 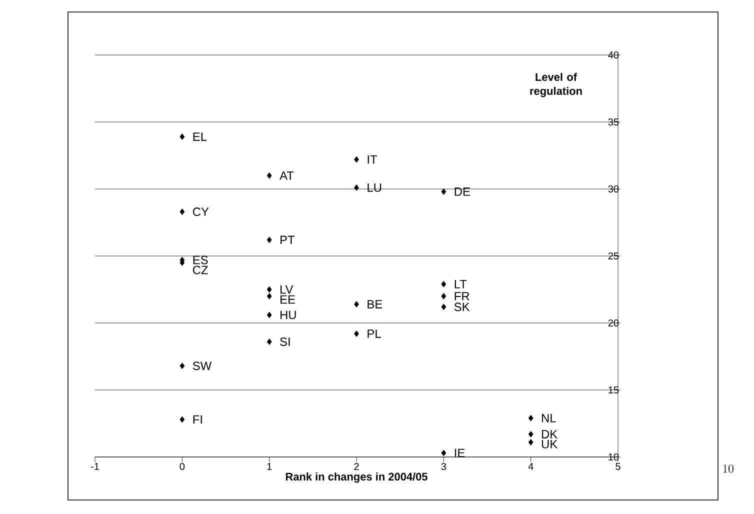 I want to click on annotation: LU, so click(x=375, y=187).